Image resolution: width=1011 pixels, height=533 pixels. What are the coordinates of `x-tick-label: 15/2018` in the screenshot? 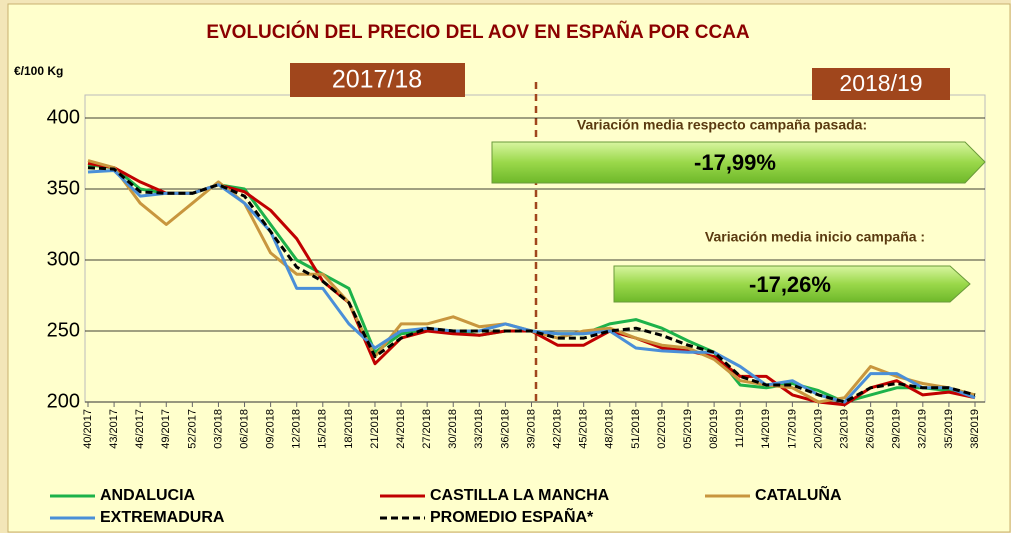 It's located at (323, 429).